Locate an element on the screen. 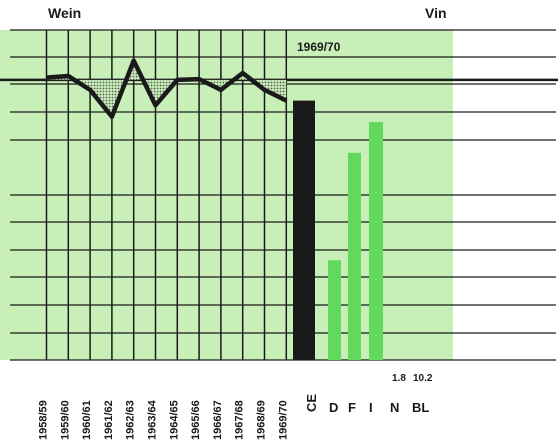 The width and height of the screenshot is (558, 444). line-series is located at coordinates (167, 88).